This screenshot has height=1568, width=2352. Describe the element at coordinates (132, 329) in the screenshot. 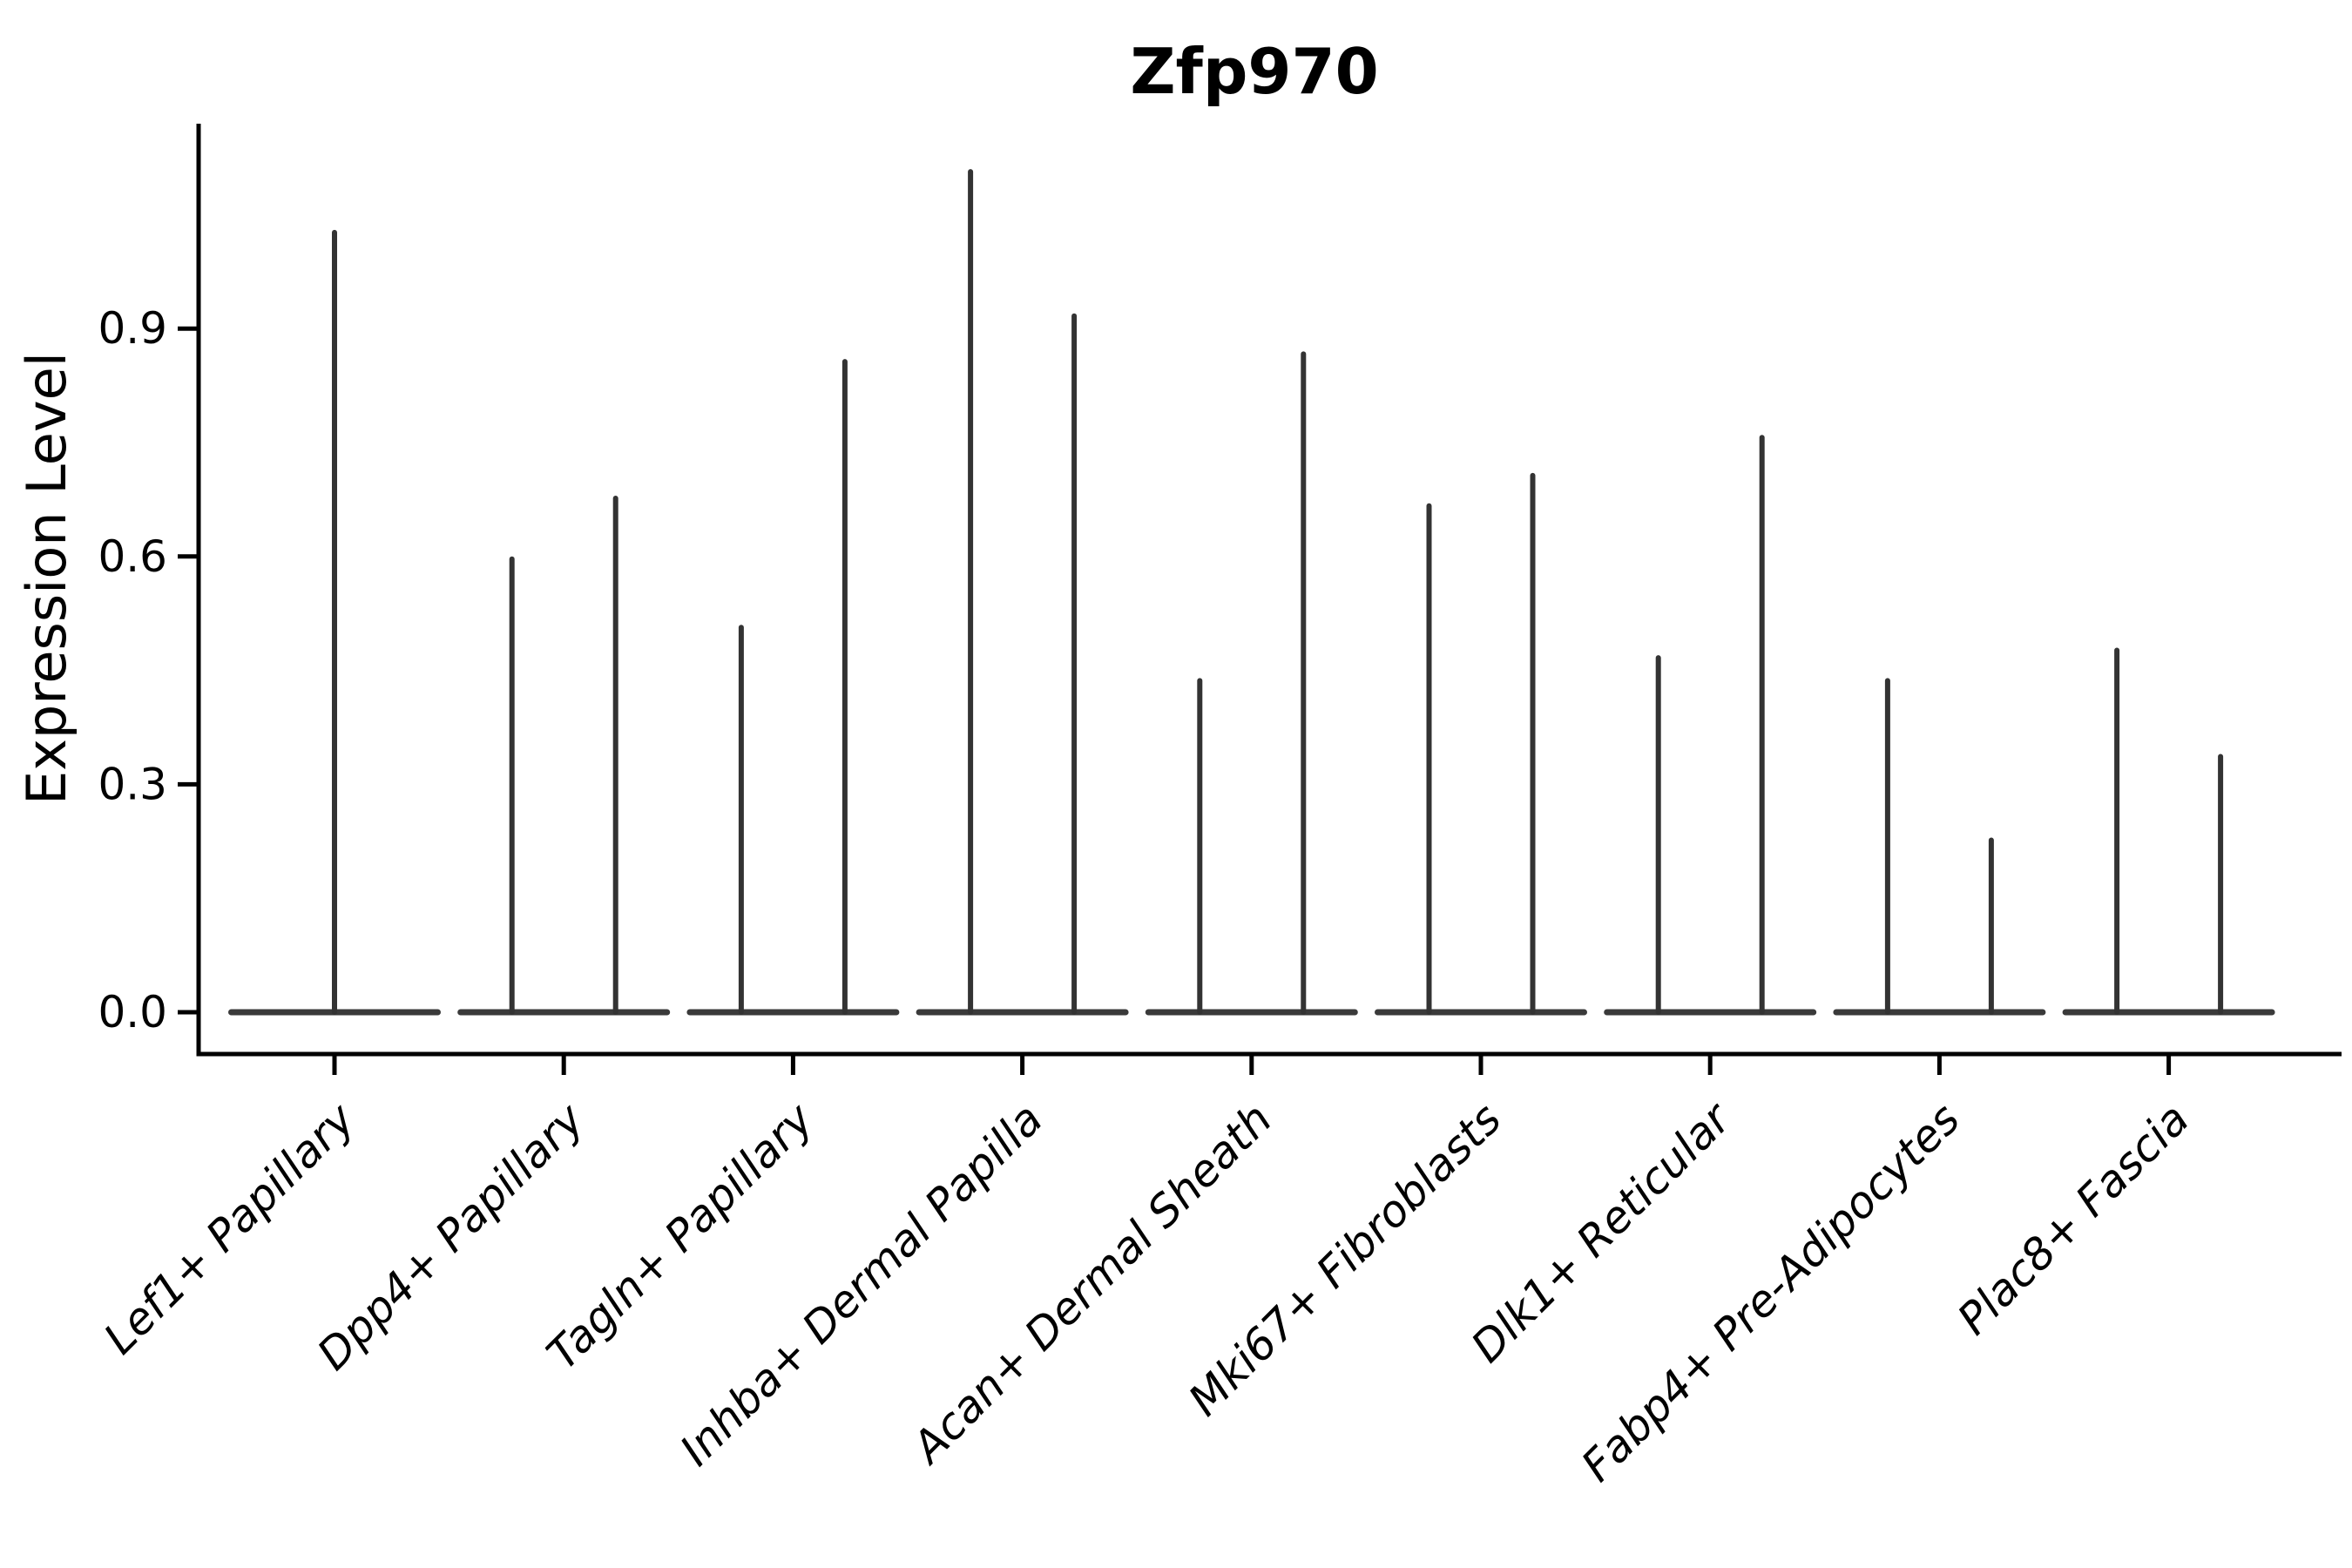

I see `y-tick-label-3: 0.9` at that location.